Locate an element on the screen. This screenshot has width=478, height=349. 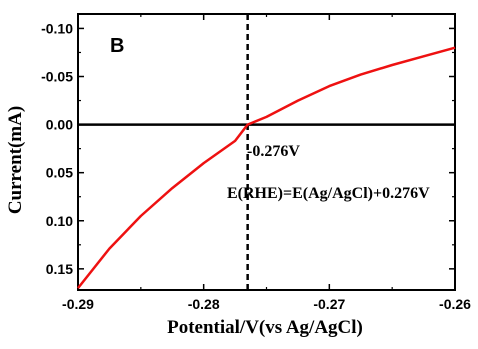
x-tick-label: -0.27 is located at coordinates (329, 304).